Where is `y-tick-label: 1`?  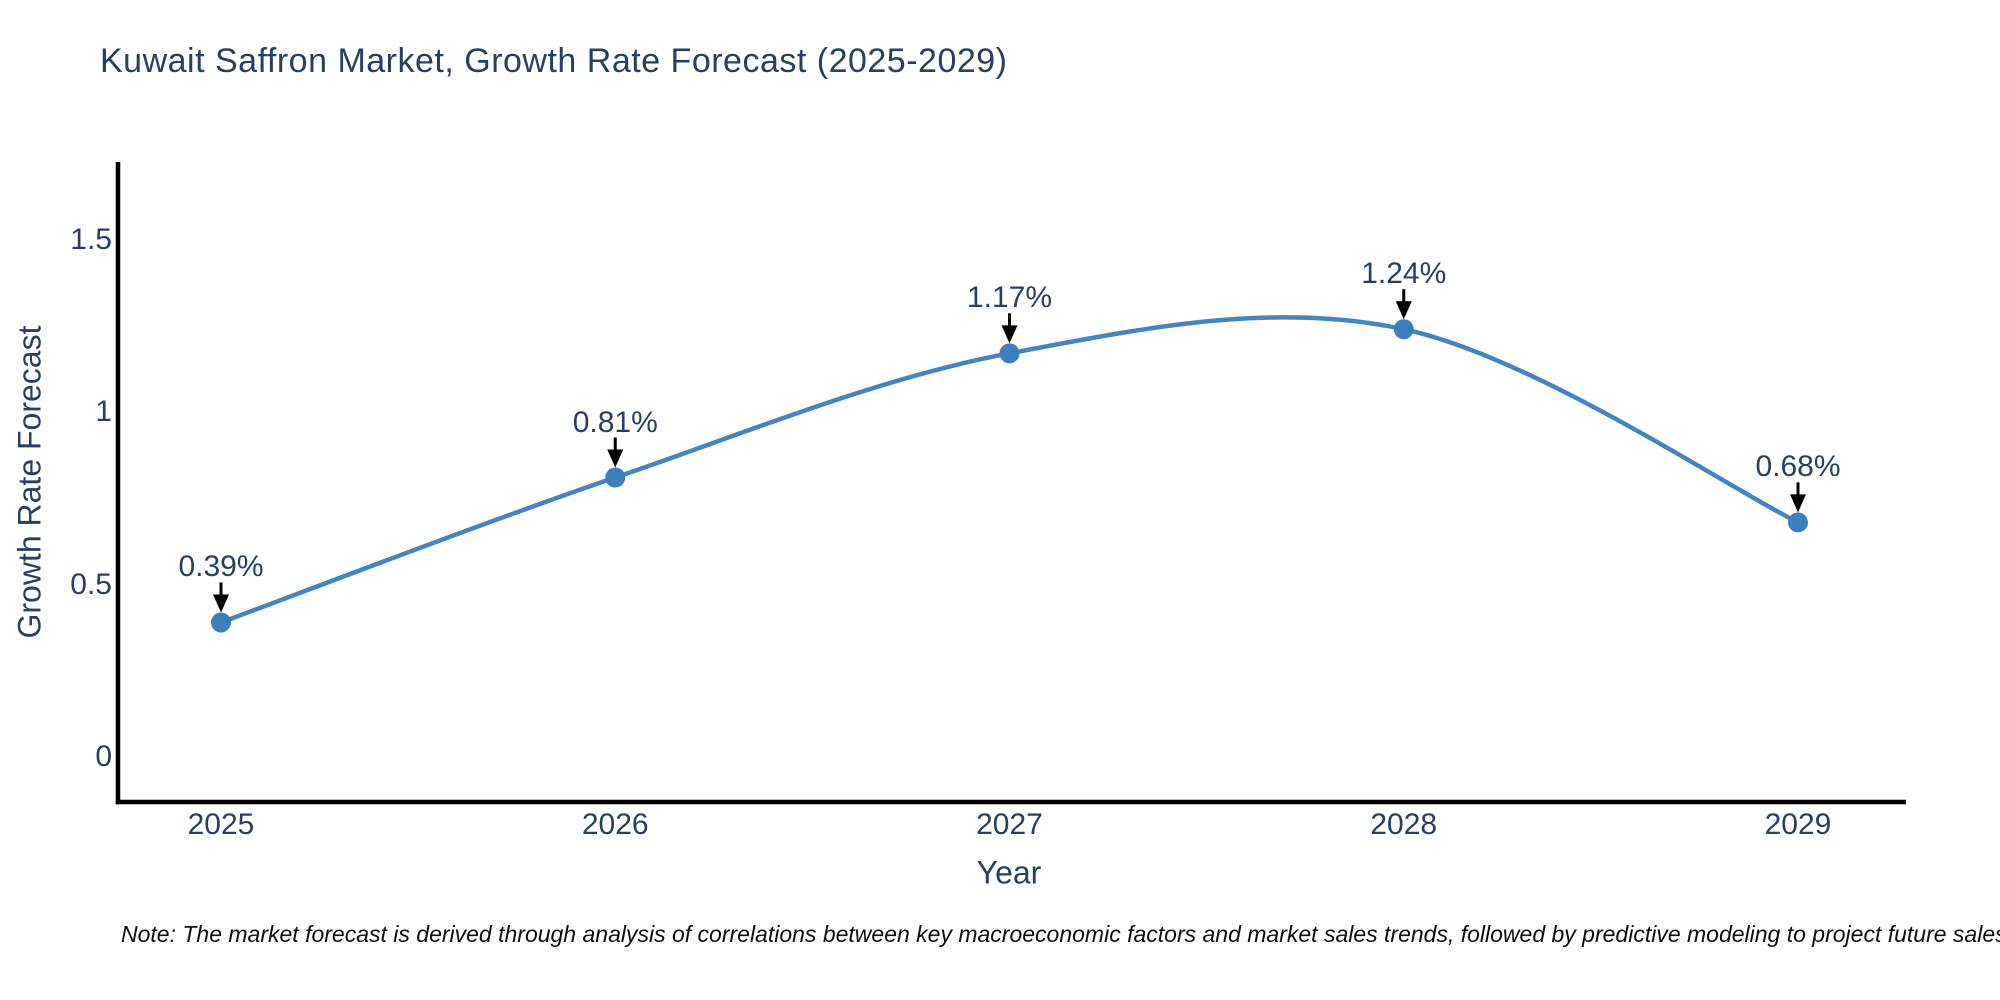 y-tick-label: 1 is located at coordinates (103, 411).